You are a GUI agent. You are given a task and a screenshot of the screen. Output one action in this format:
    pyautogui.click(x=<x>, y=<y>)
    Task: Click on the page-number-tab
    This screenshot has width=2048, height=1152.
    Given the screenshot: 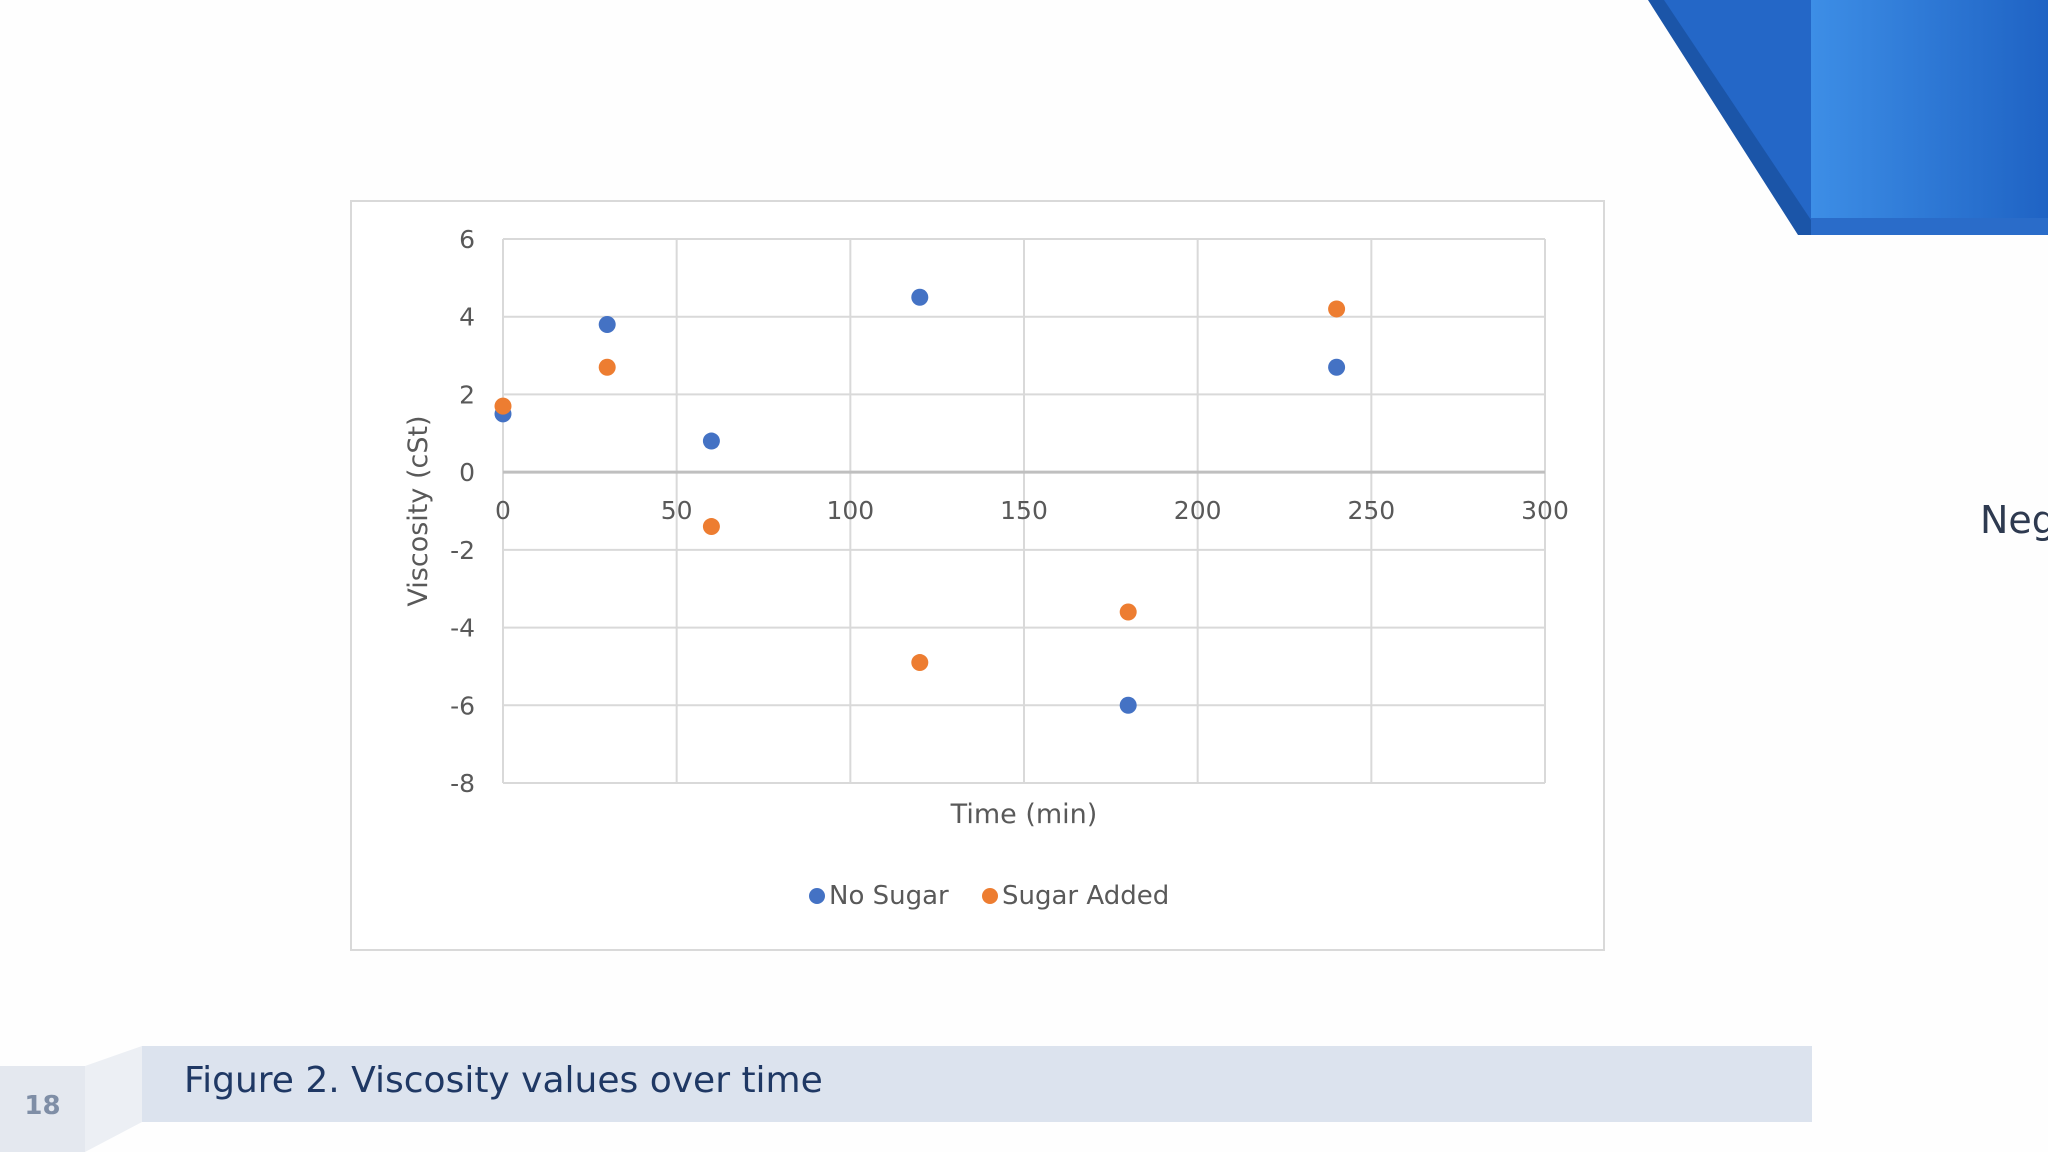 What is the action you would take?
    pyautogui.click(x=42, y=1109)
    